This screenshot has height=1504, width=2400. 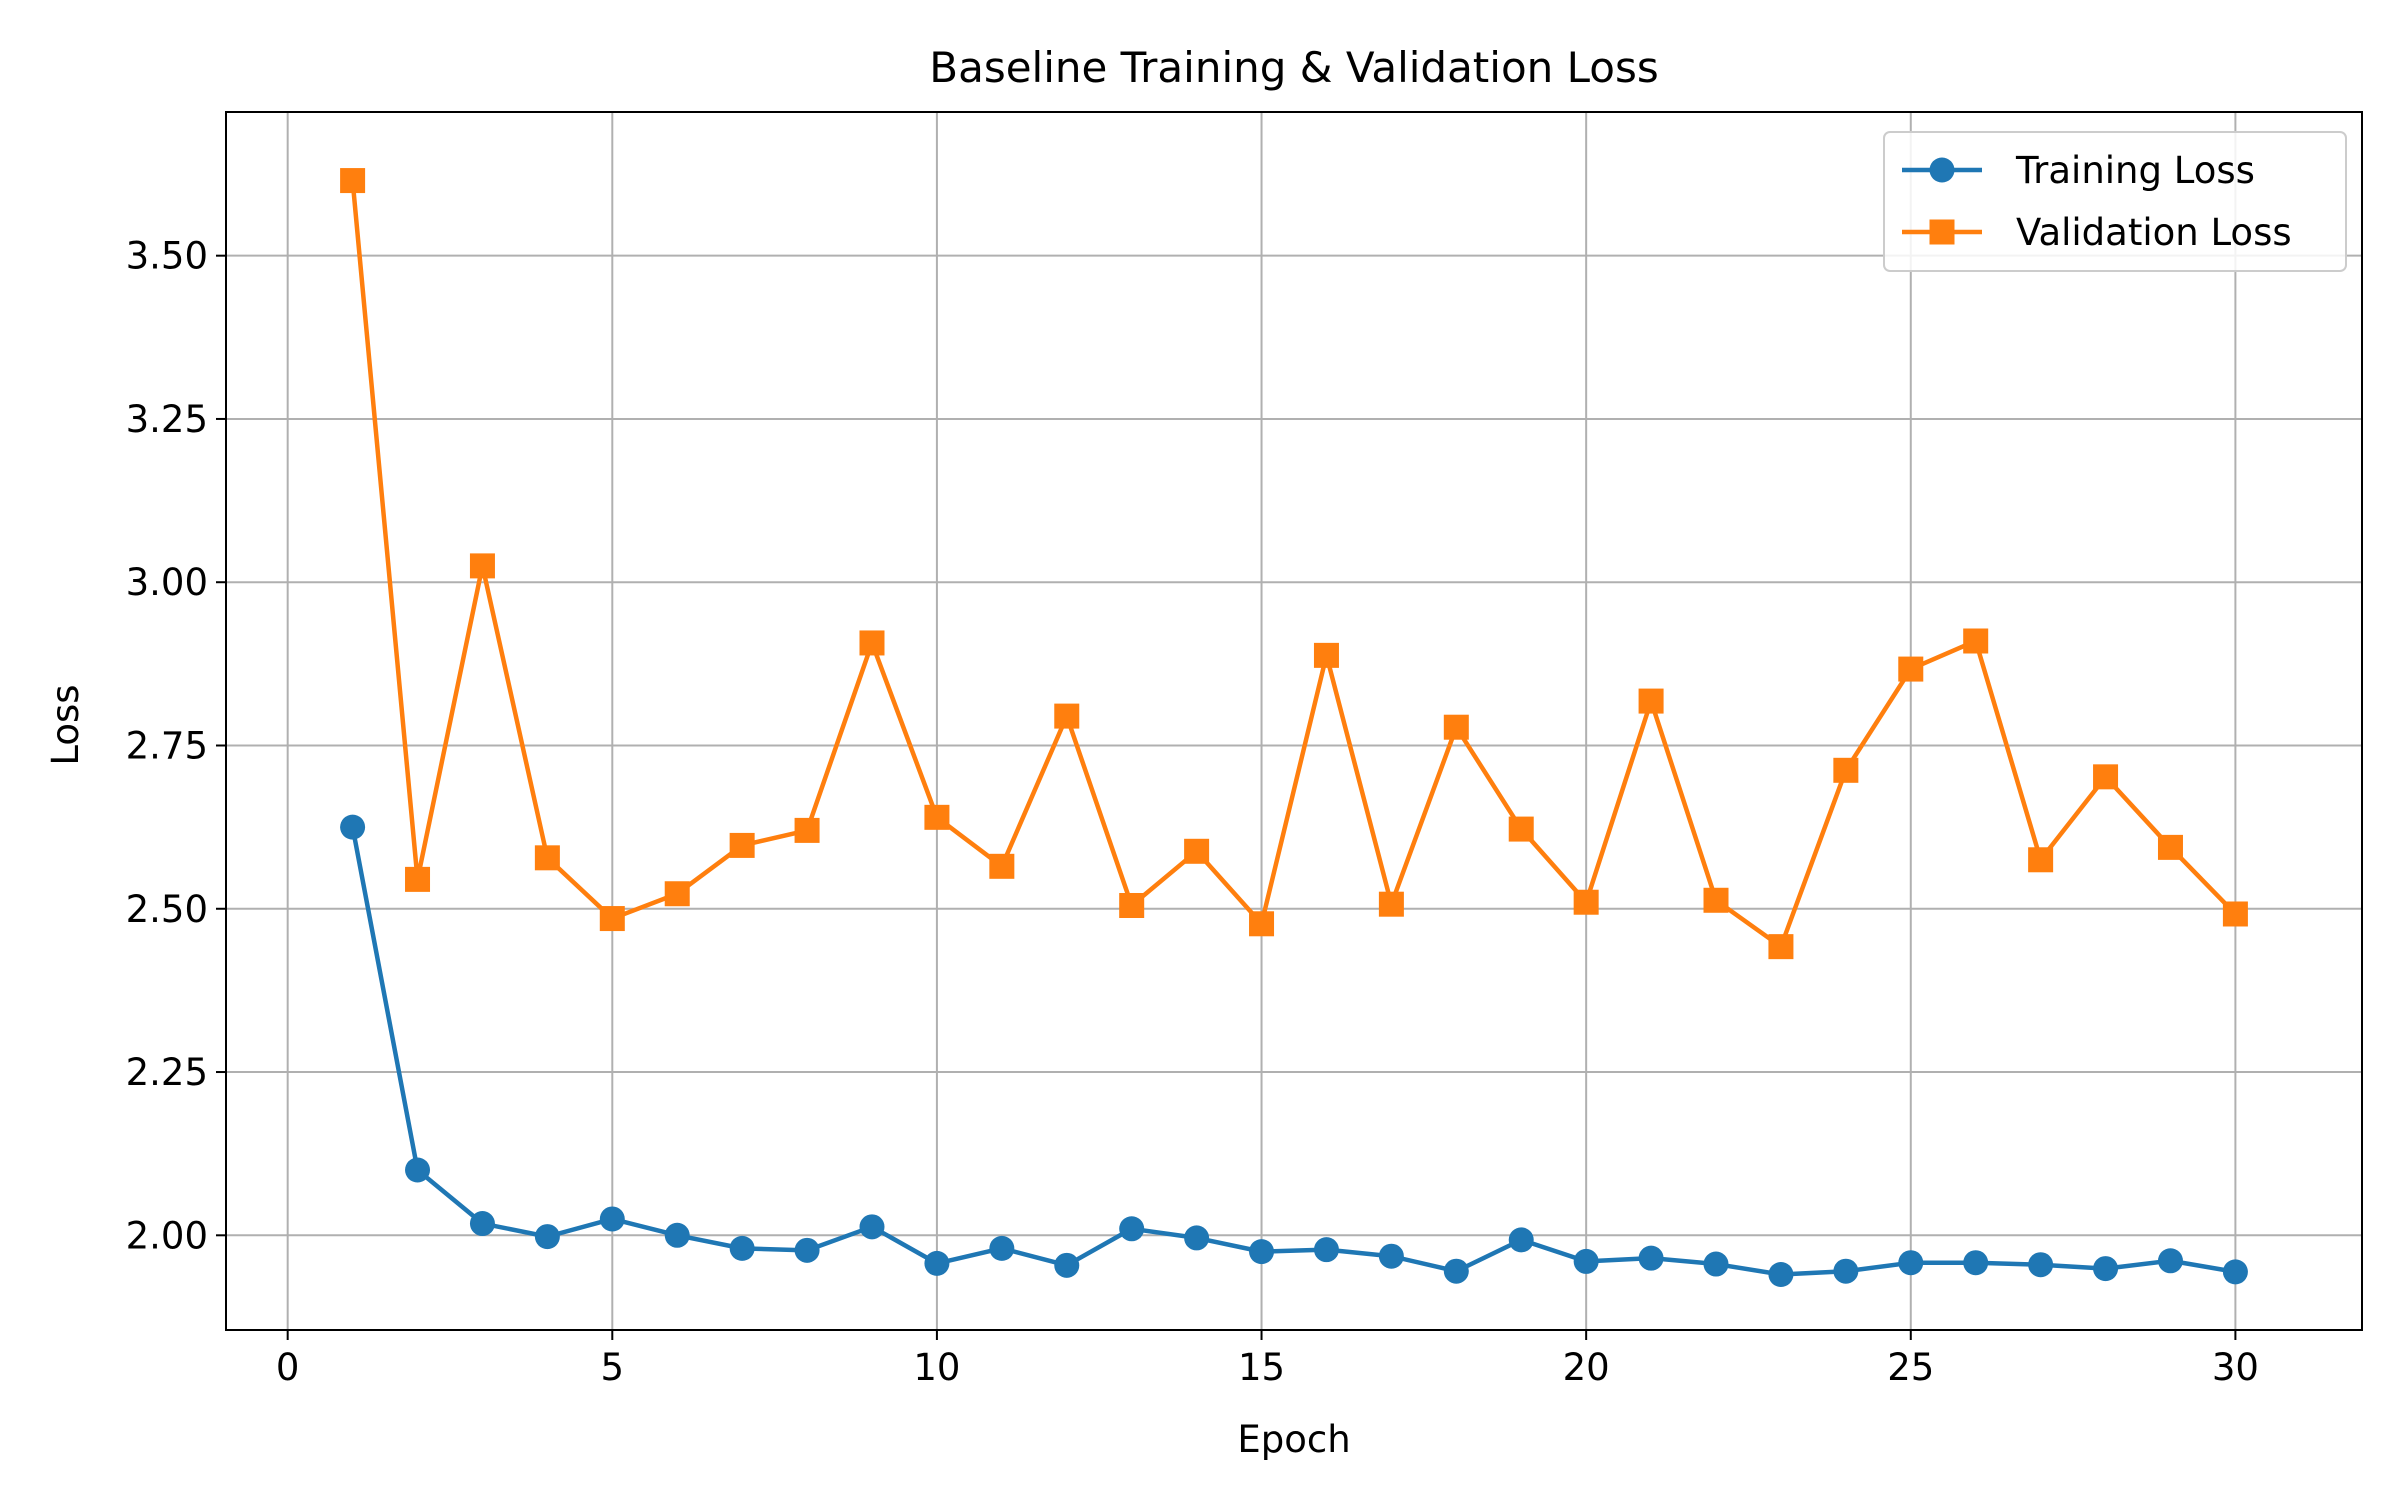 What do you see at coordinates (2135, 170) in the screenshot?
I see `legend-label: Training Loss` at bounding box center [2135, 170].